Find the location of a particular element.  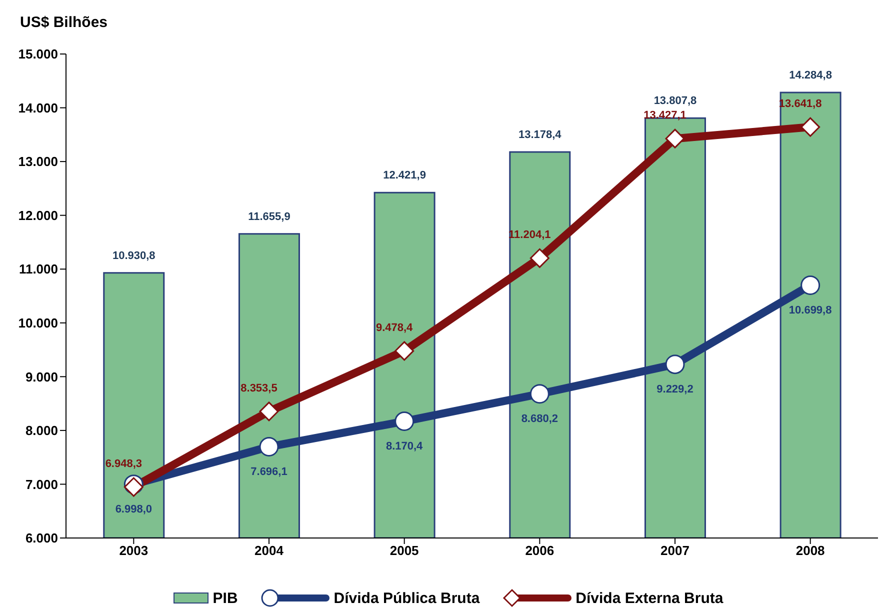

data-label: 6.998,0 is located at coordinates (133, 509).